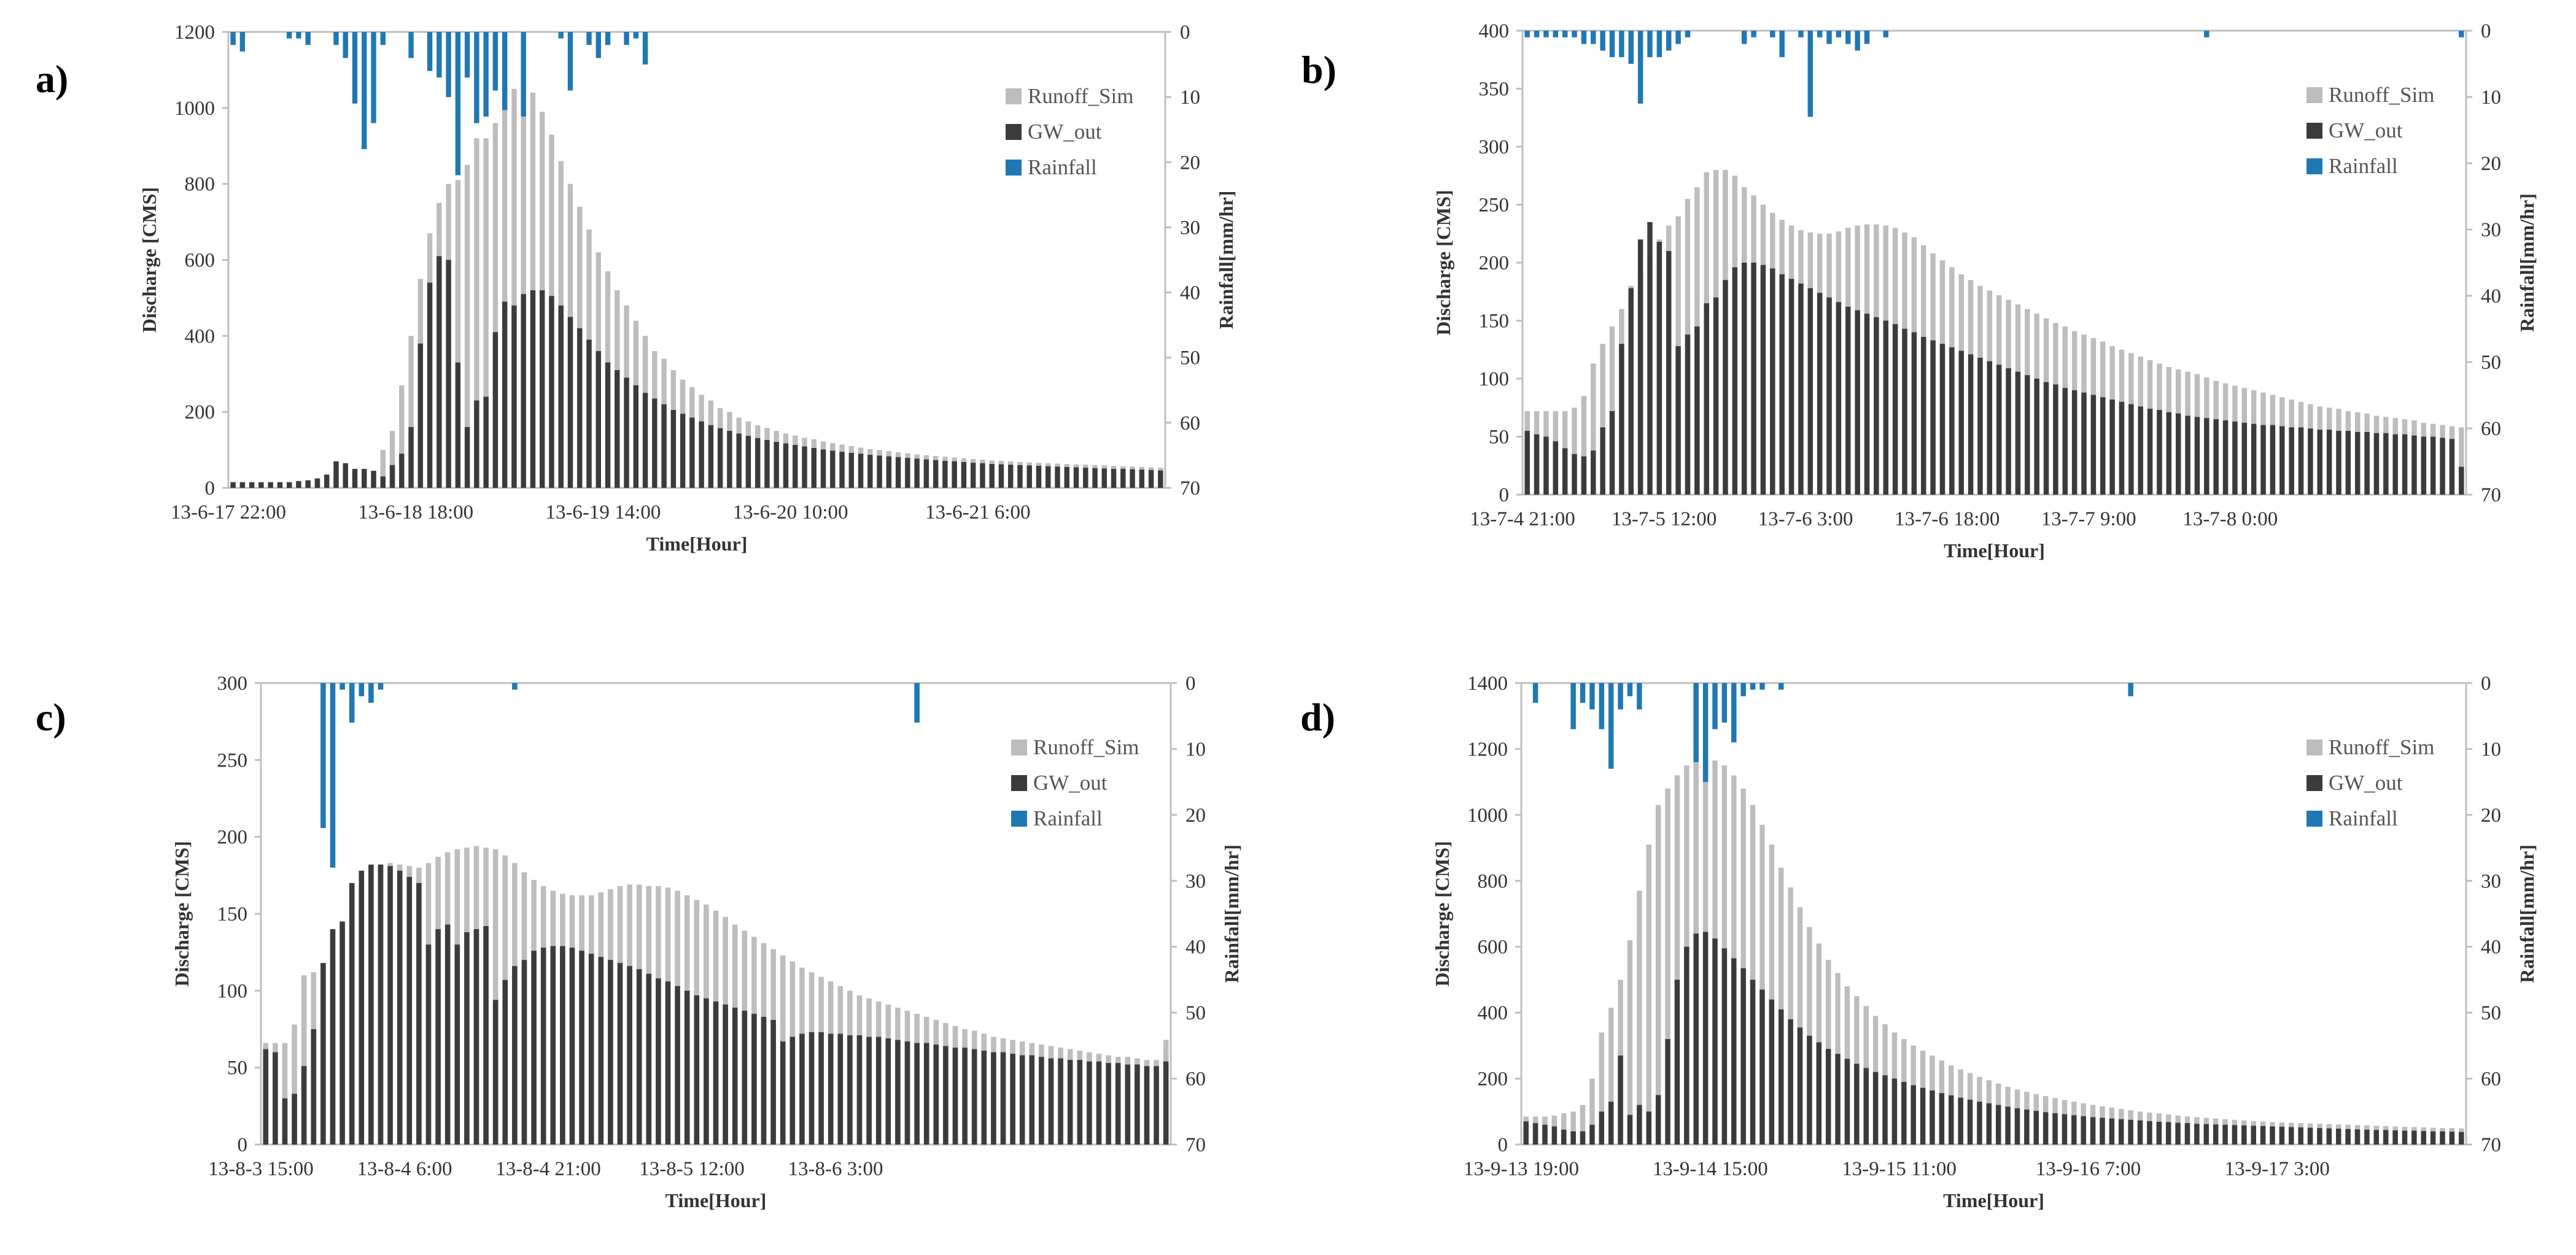  What do you see at coordinates (2363, 818) in the screenshot?
I see `legend-label: Rainfall` at bounding box center [2363, 818].